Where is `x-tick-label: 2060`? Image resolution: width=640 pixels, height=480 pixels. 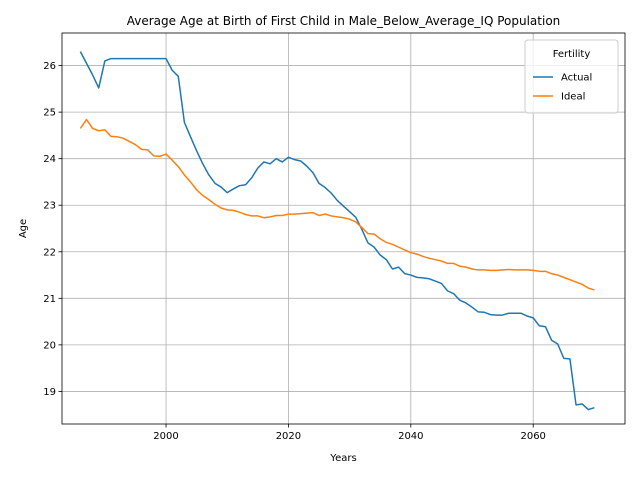
x-tick-label: 2060 is located at coordinates (532, 436).